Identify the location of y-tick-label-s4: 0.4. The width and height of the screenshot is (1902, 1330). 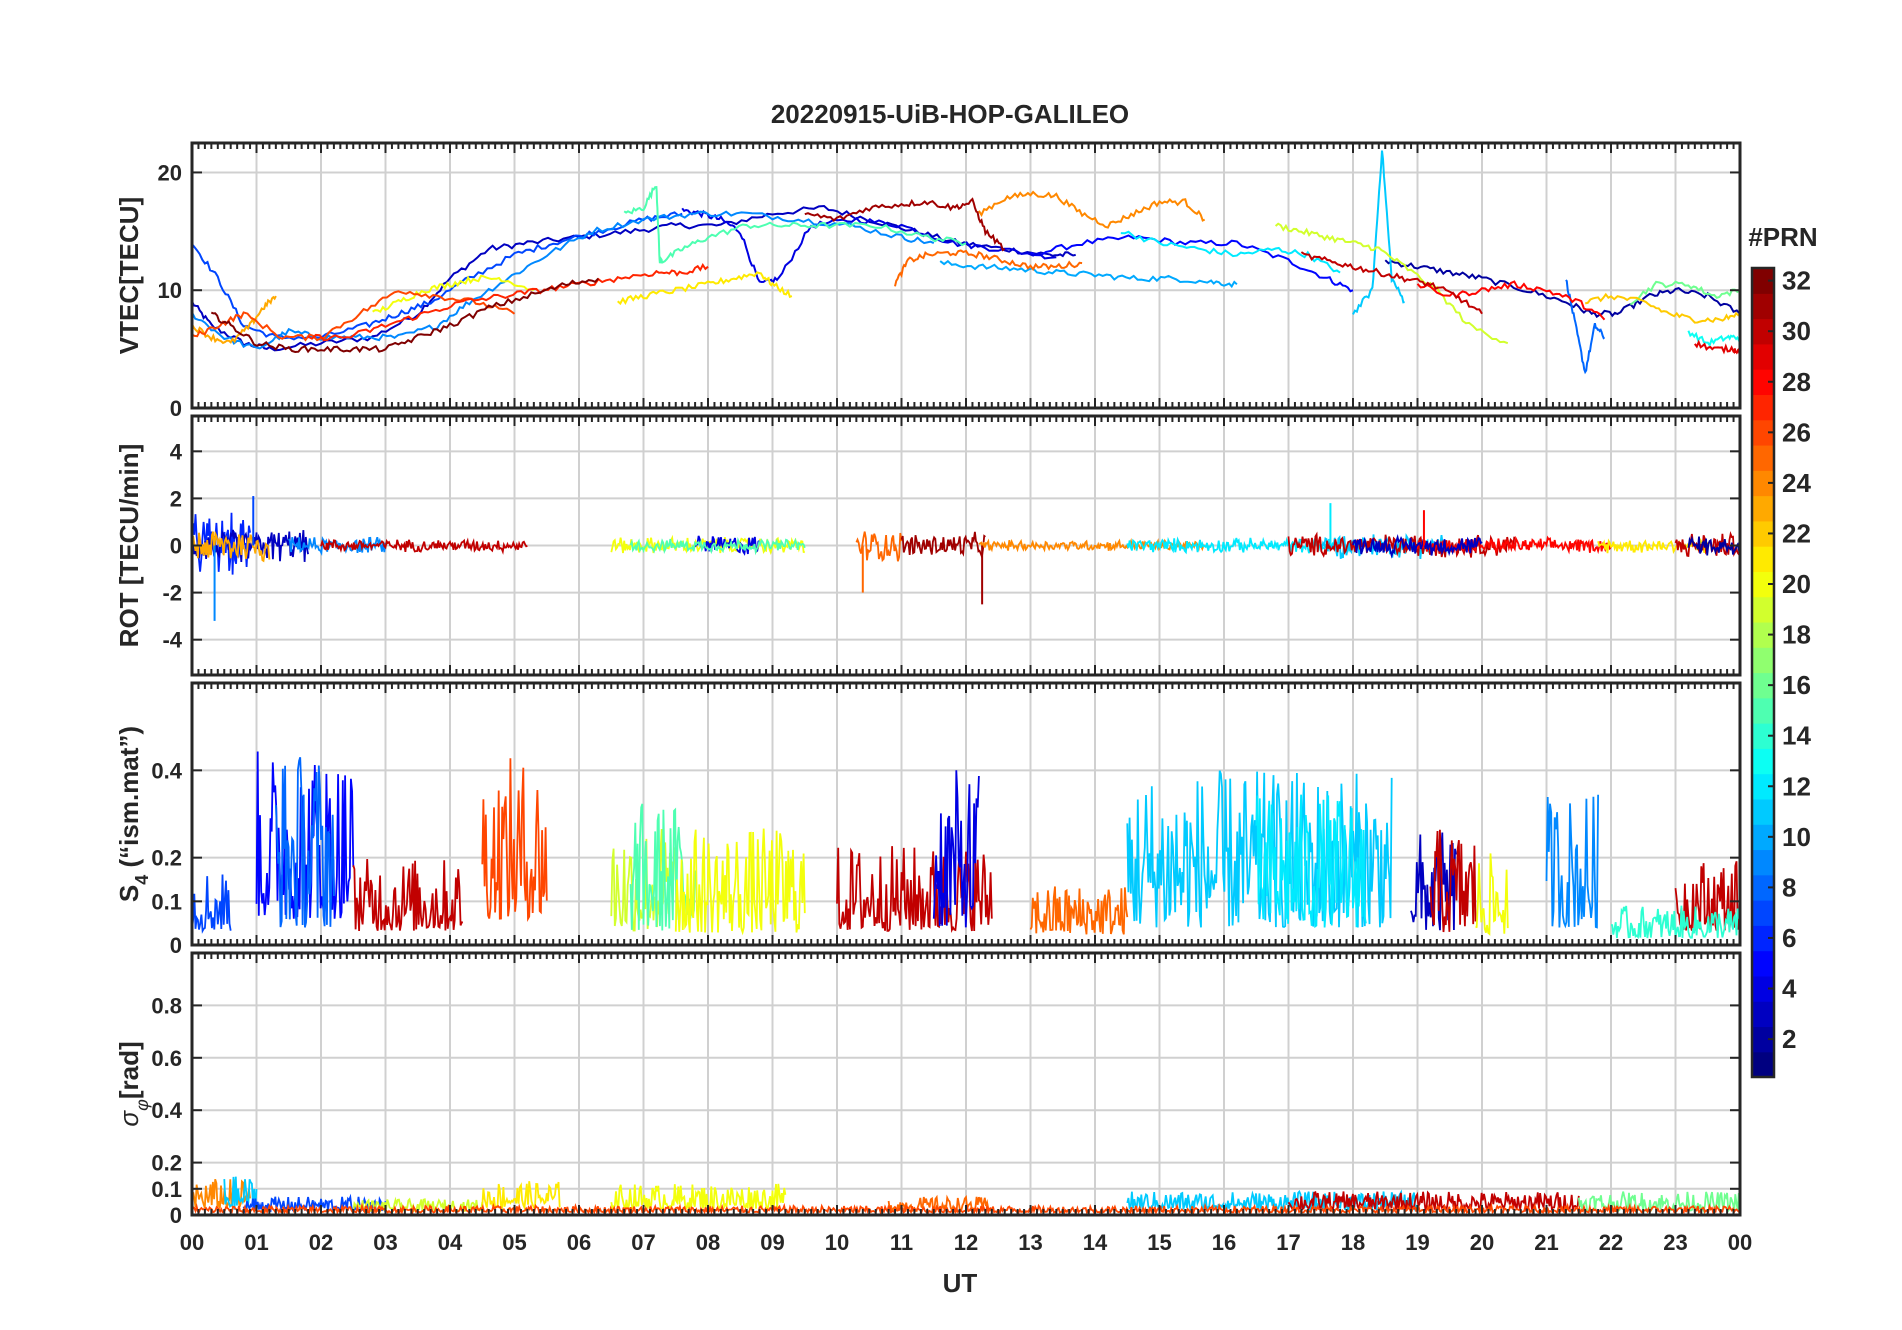
(166, 770).